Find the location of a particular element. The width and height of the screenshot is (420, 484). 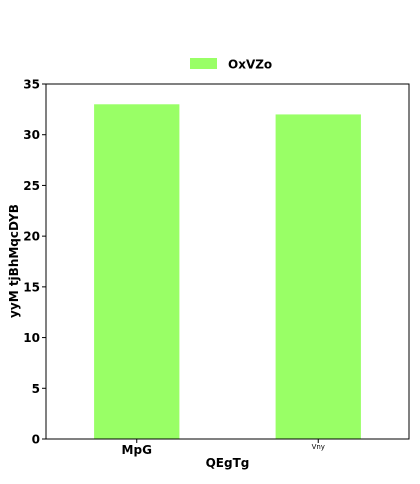

y-tick-label: 15 is located at coordinates (31, 287).